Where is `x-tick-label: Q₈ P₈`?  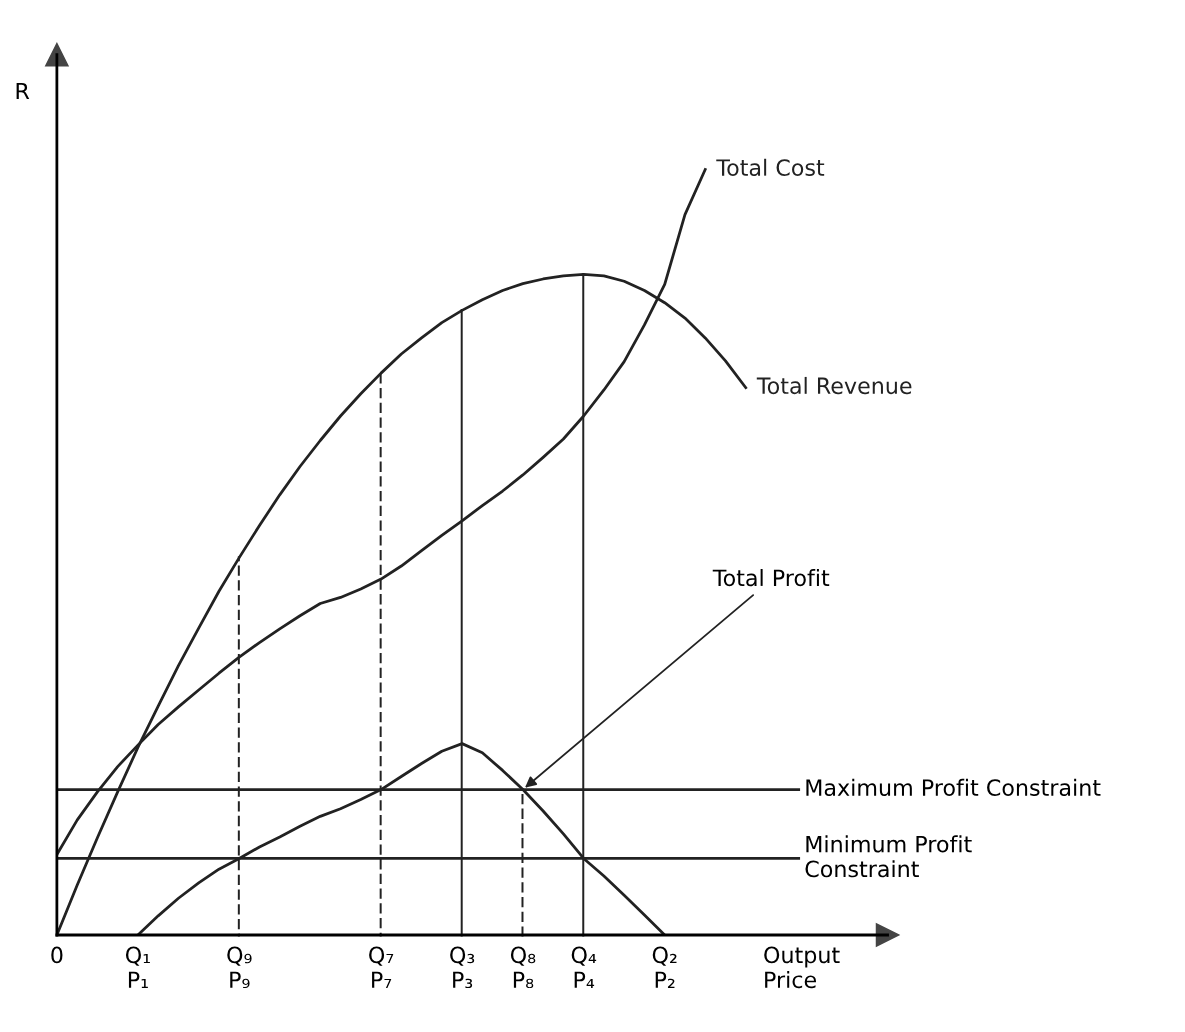 x-tick-label: Q₈ P₈ is located at coordinates (523, 967).